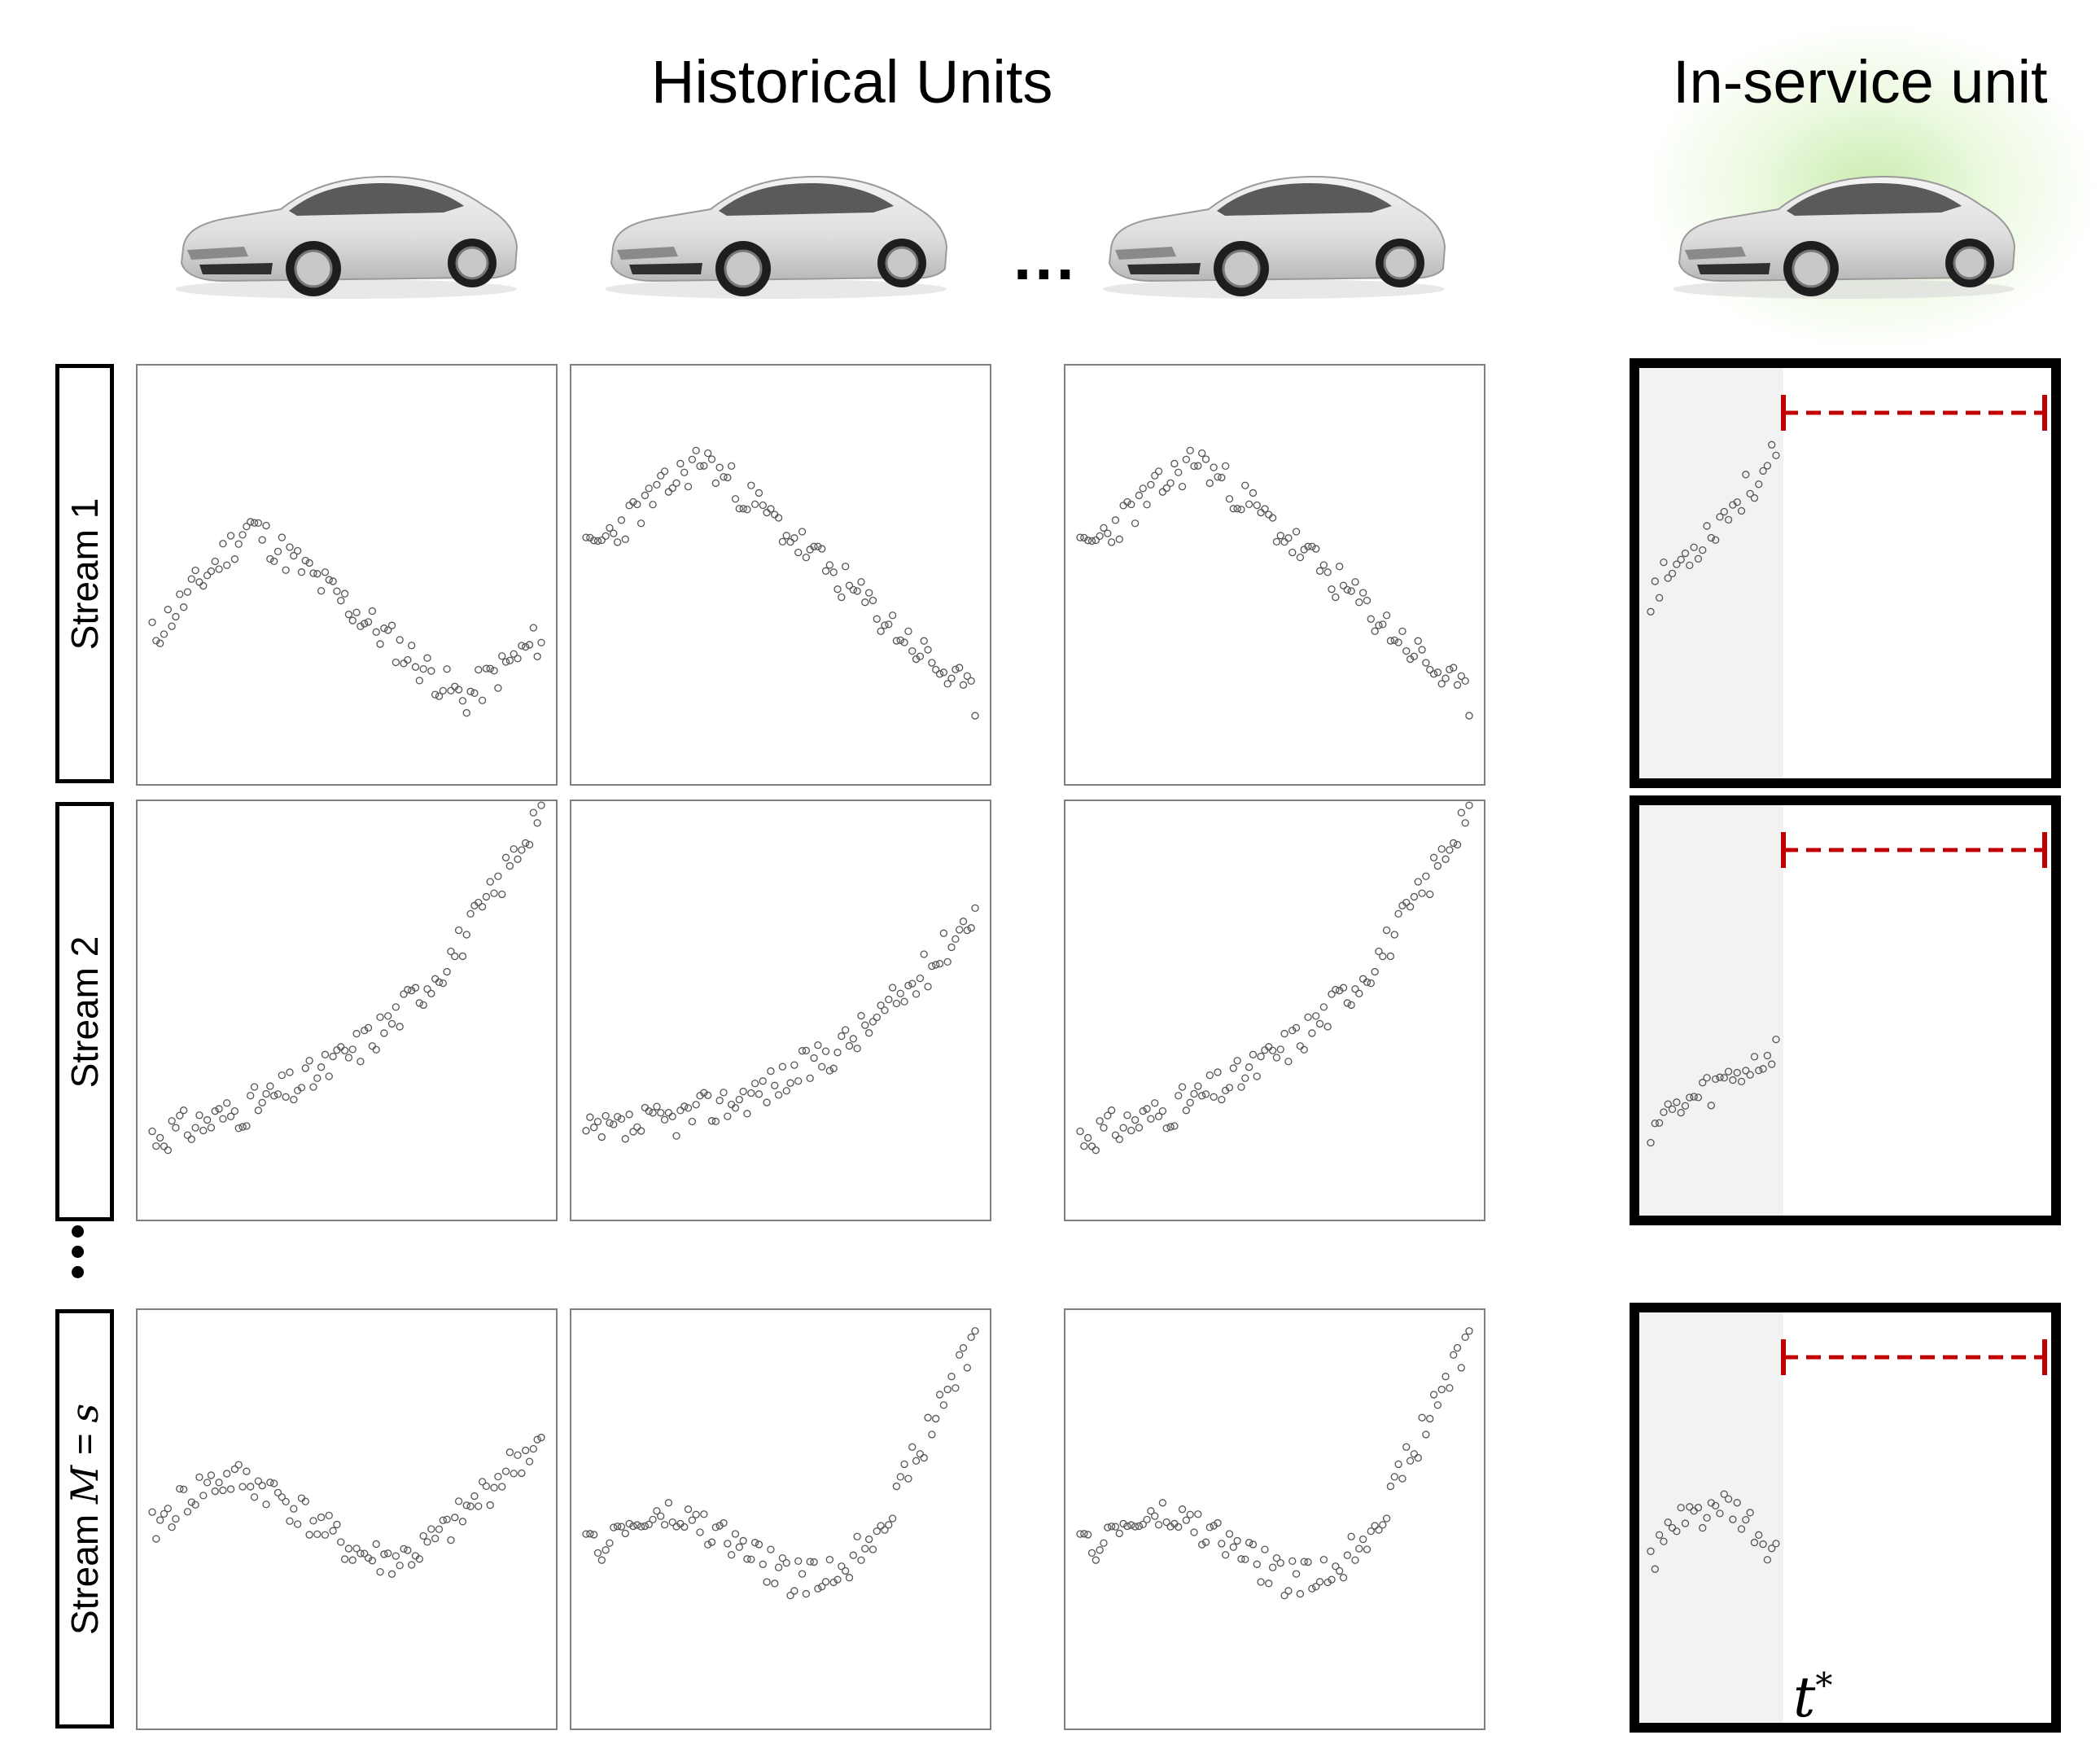  I want to click on stream-m-label: Stream M = s, so click(85, 1518).